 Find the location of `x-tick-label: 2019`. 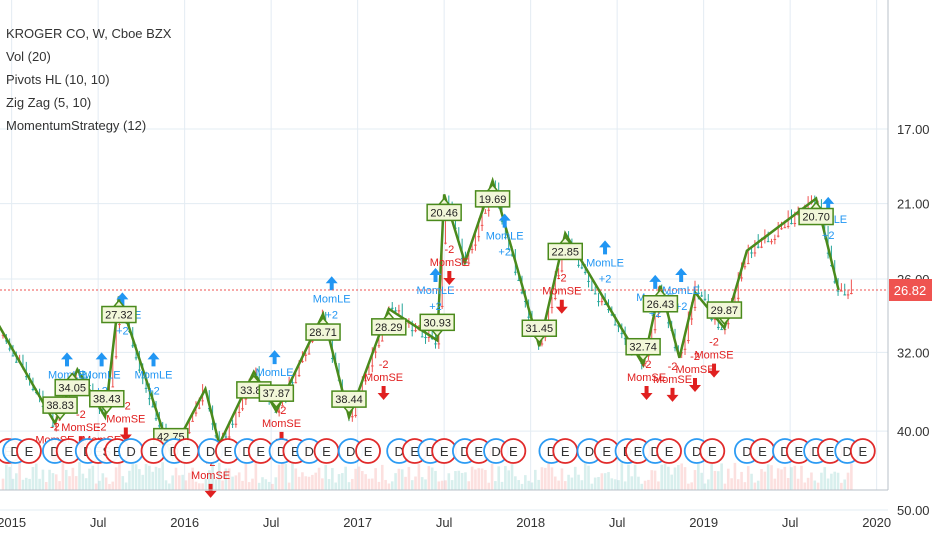

x-tick-label: 2019 is located at coordinates (703, 522).